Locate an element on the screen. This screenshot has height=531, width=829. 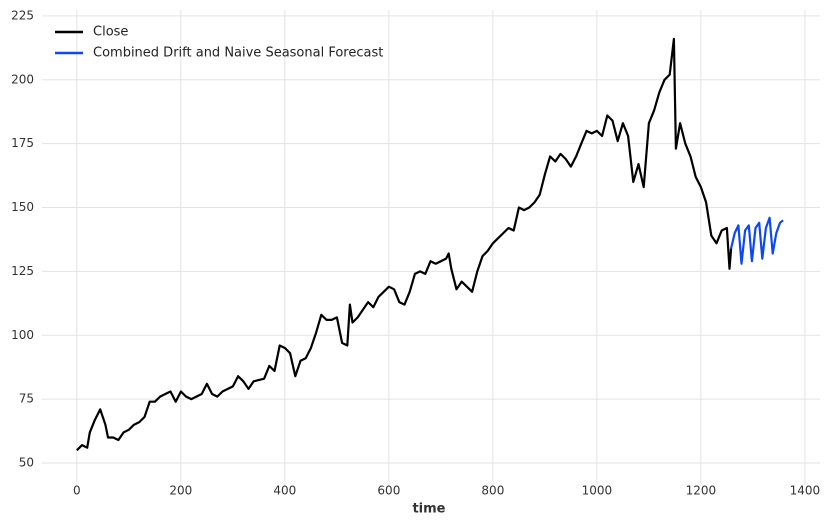
x-tick-label: 200 is located at coordinates (180, 491).